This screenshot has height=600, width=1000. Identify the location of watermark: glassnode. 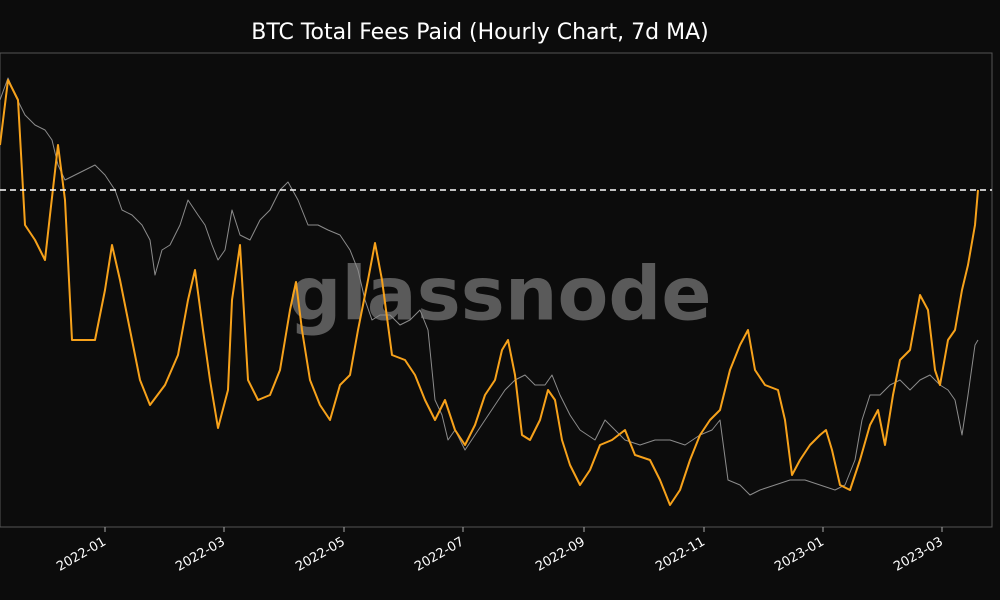
(499, 295).